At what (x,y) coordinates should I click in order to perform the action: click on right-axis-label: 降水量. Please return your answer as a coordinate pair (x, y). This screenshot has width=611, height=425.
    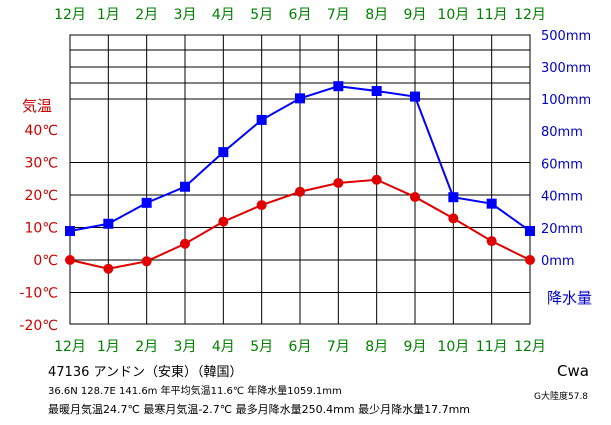
    Looking at the image, I should click on (569, 298).